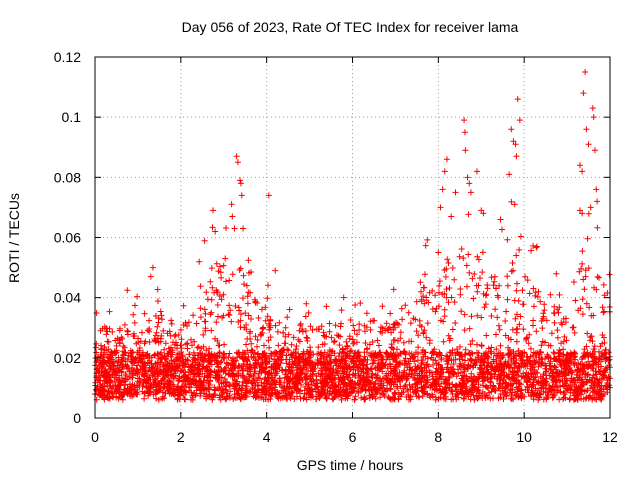  I want to click on y-tick-label: 0, so click(77, 418).